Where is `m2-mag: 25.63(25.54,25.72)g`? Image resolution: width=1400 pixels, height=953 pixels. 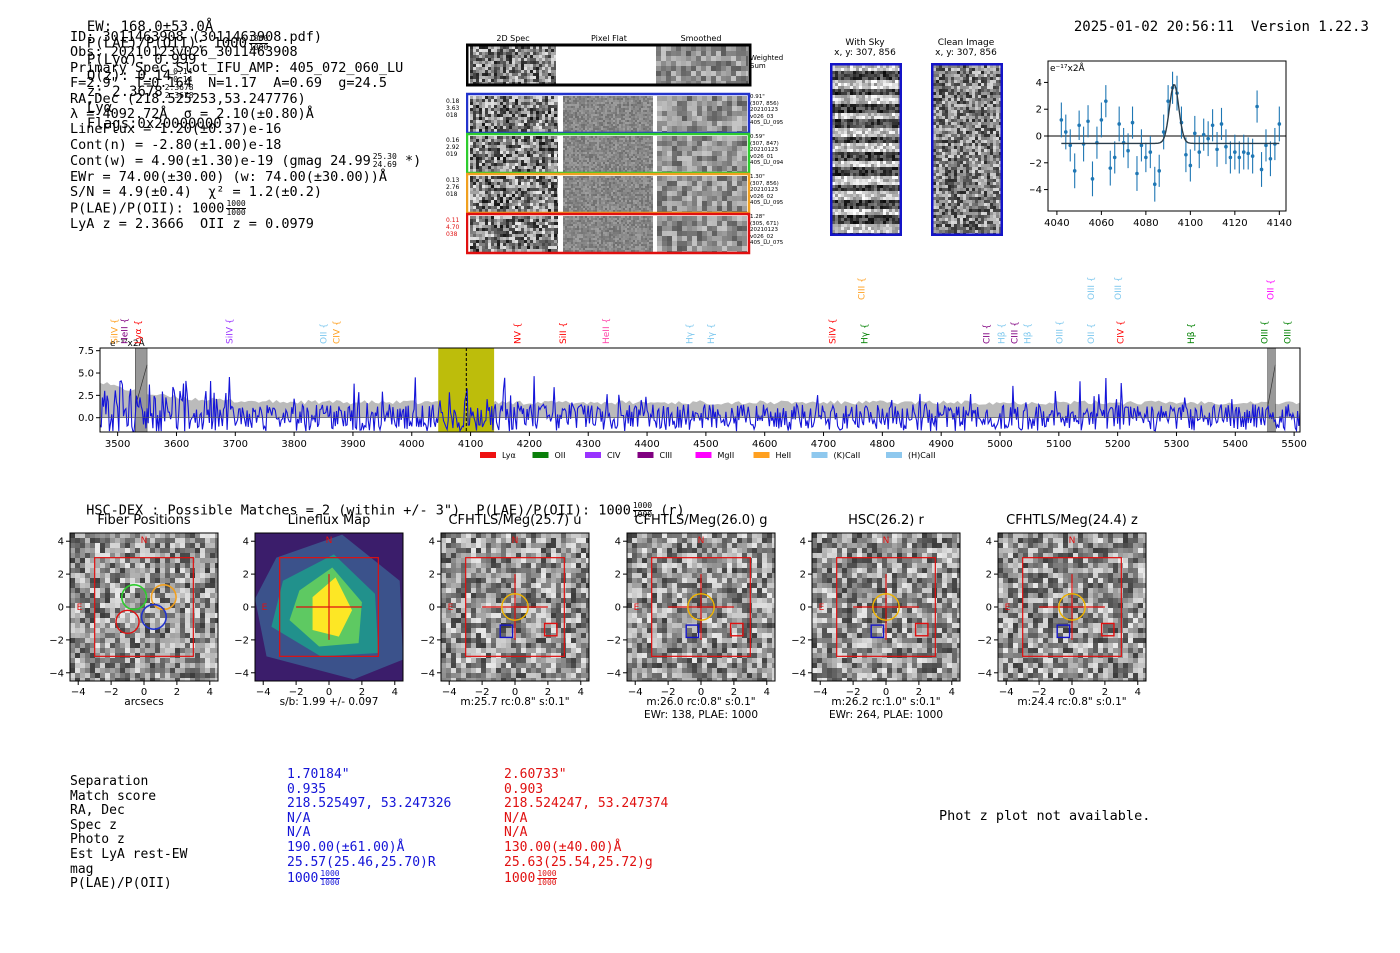 m2-mag: 25.63(25.54,25.72)g is located at coordinates (578, 862).